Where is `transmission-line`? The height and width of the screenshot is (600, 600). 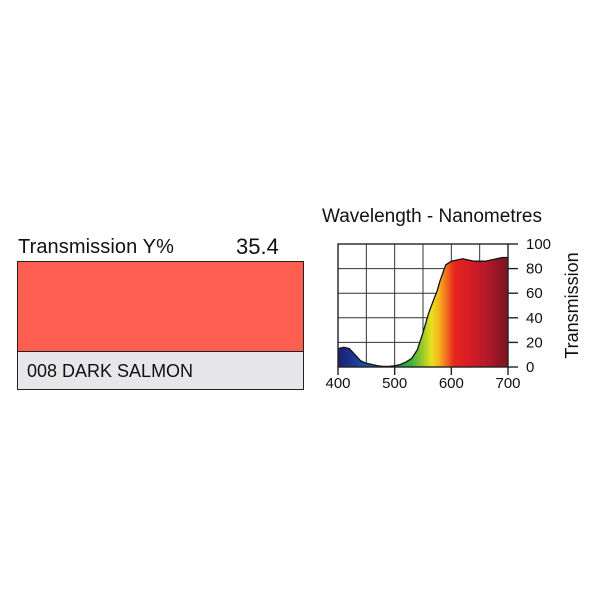 transmission-line is located at coordinates (422, 312).